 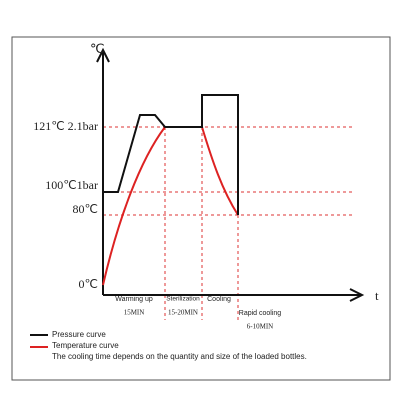 I want to click on phase-name: Warming up, so click(x=134, y=299).